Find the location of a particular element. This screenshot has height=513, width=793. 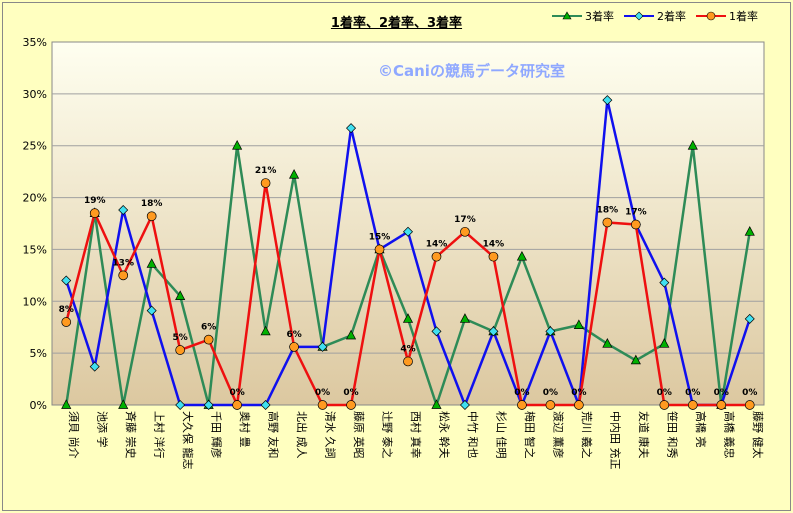

x-tick-label: 笹田 和秀 is located at coordinates (671, 435).